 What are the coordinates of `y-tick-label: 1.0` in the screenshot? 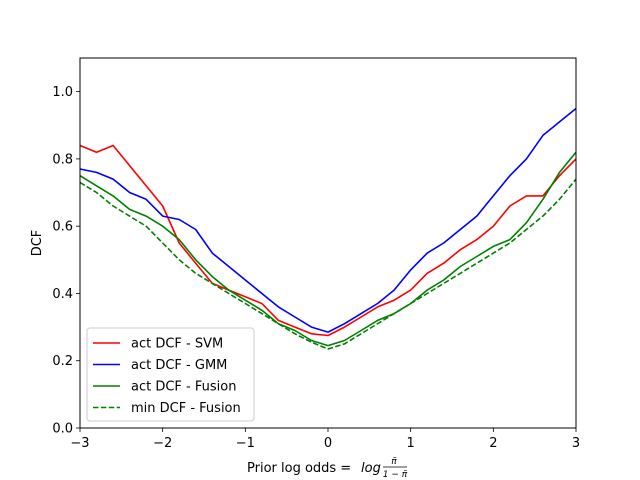 It's located at (62, 92).